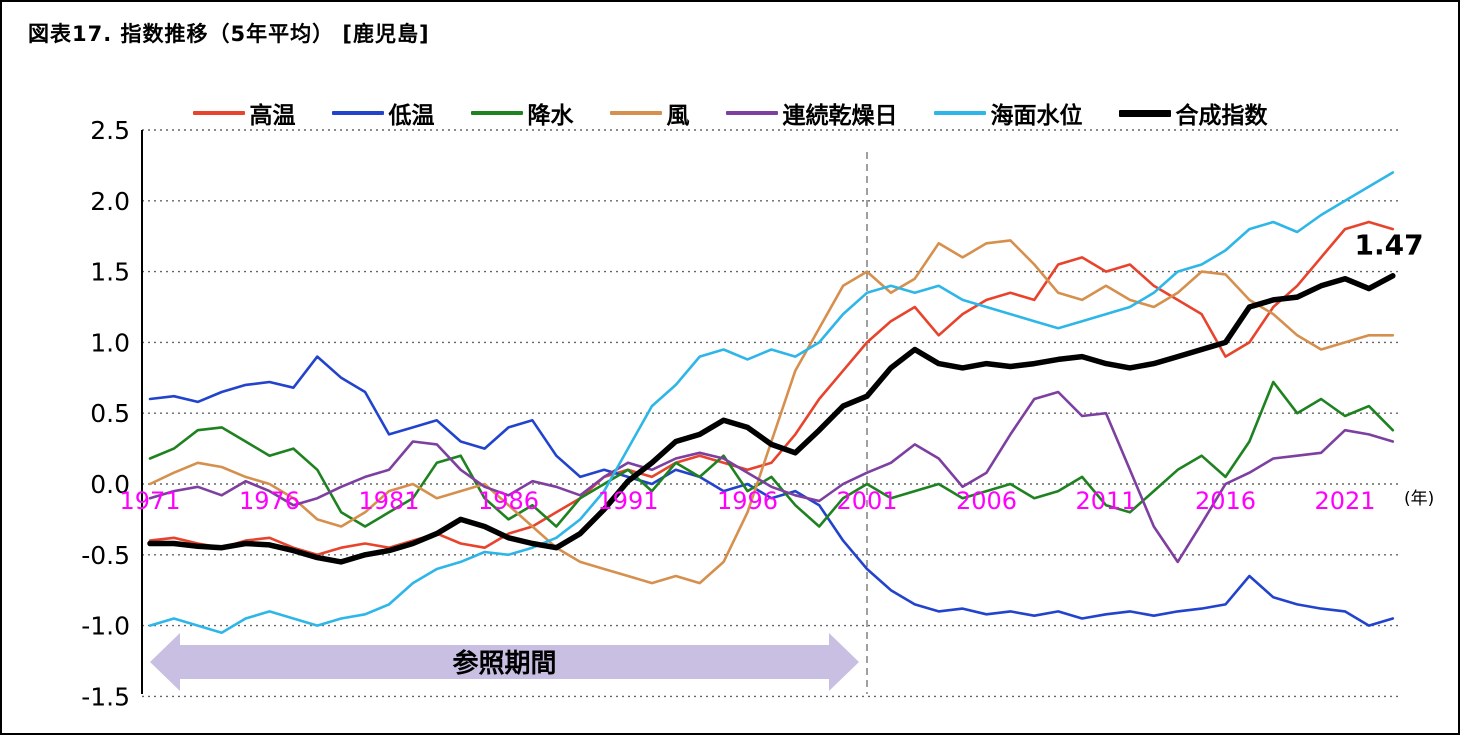 The width and height of the screenshot is (1460, 735). Describe the element at coordinates (1419, 499) in the screenshot. I see `x-axis-unit-label: (年)` at that location.